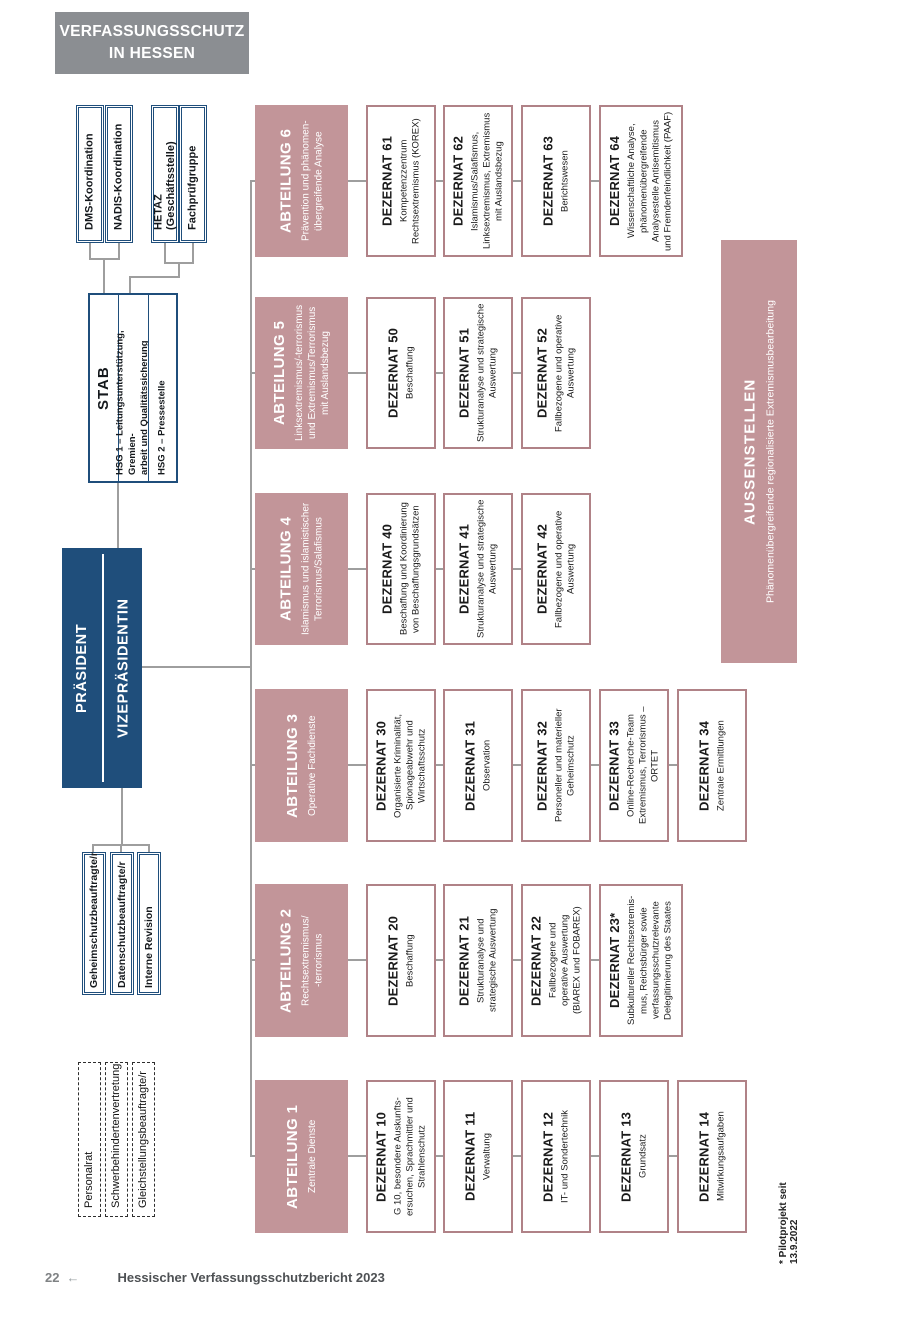 Image resolution: width=900 pixels, height=1323 pixels. I want to click on dezernat-subtitle: IT- und Sondertechnik, so click(565, 1156).